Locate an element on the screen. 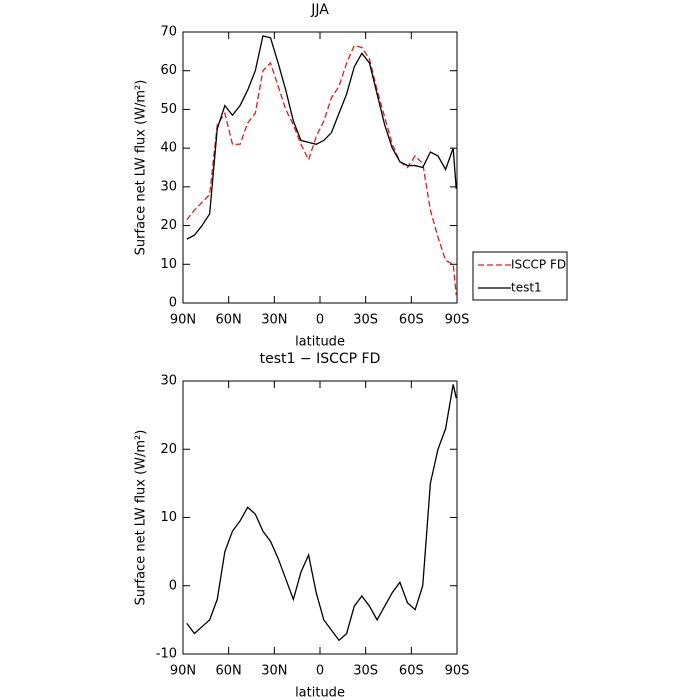 This screenshot has width=700, height=700. y-tick-label: 70 is located at coordinates (168, 32).